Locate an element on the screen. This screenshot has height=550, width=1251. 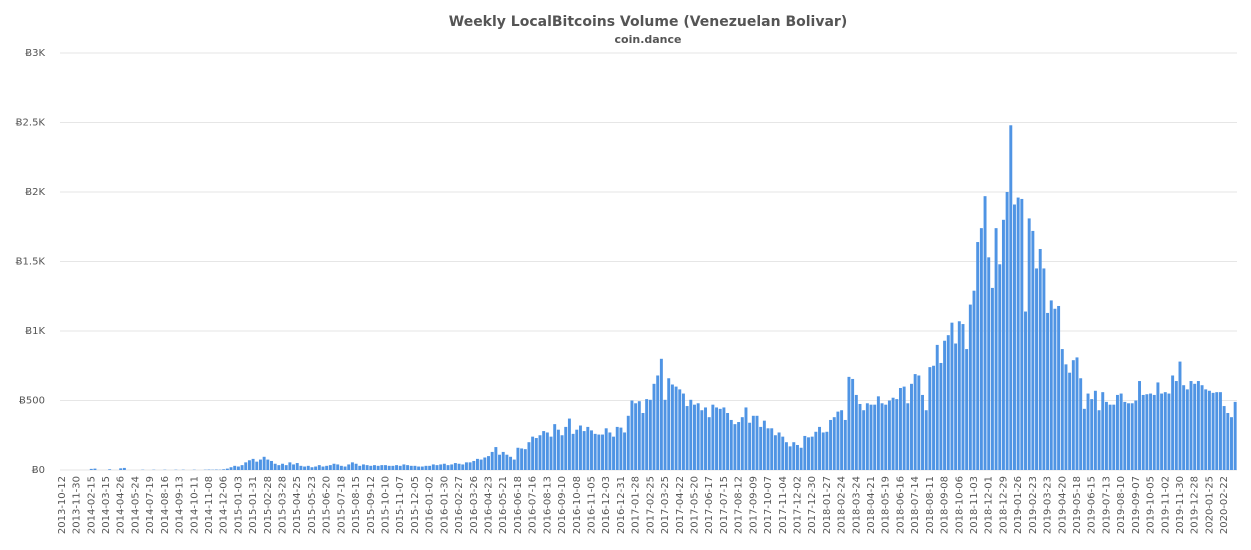
x-tick-label: 2013-10-12 is located at coordinates (62, 505).